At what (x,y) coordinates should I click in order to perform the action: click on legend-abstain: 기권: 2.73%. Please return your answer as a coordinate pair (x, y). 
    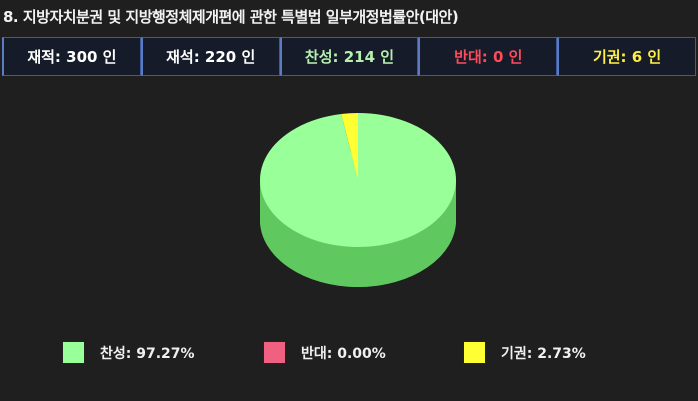
    Looking at the image, I should click on (524, 352).